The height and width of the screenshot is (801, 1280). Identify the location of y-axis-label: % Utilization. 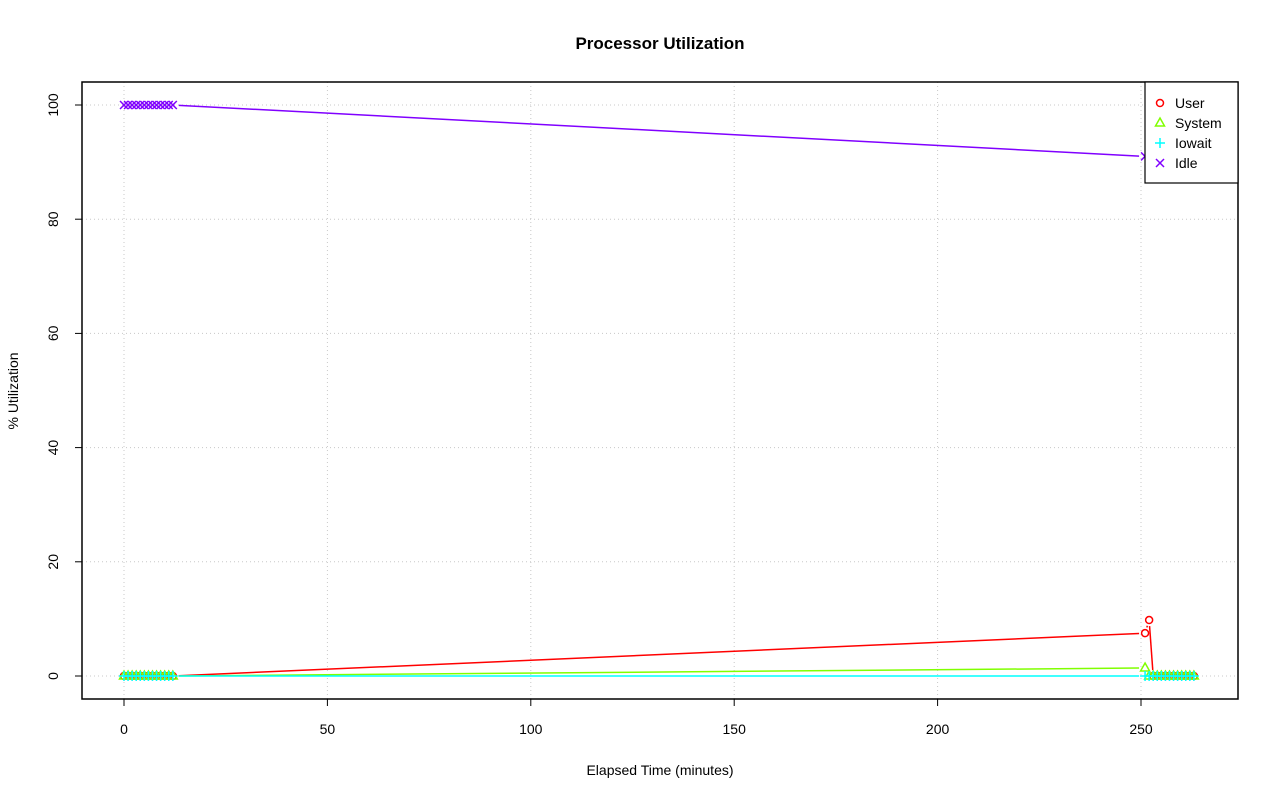
(13, 390).